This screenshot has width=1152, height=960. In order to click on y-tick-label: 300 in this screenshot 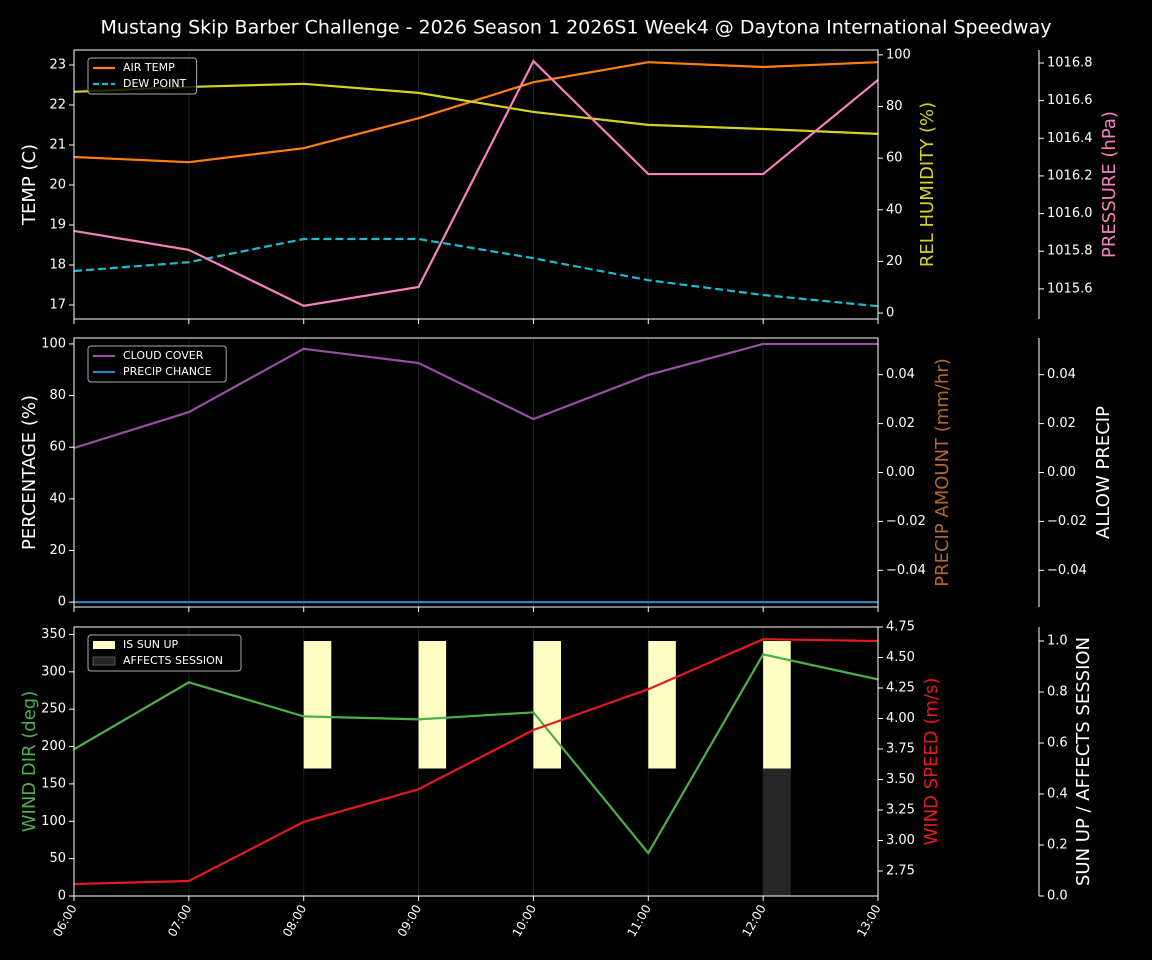, I will do `click(53, 671)`.